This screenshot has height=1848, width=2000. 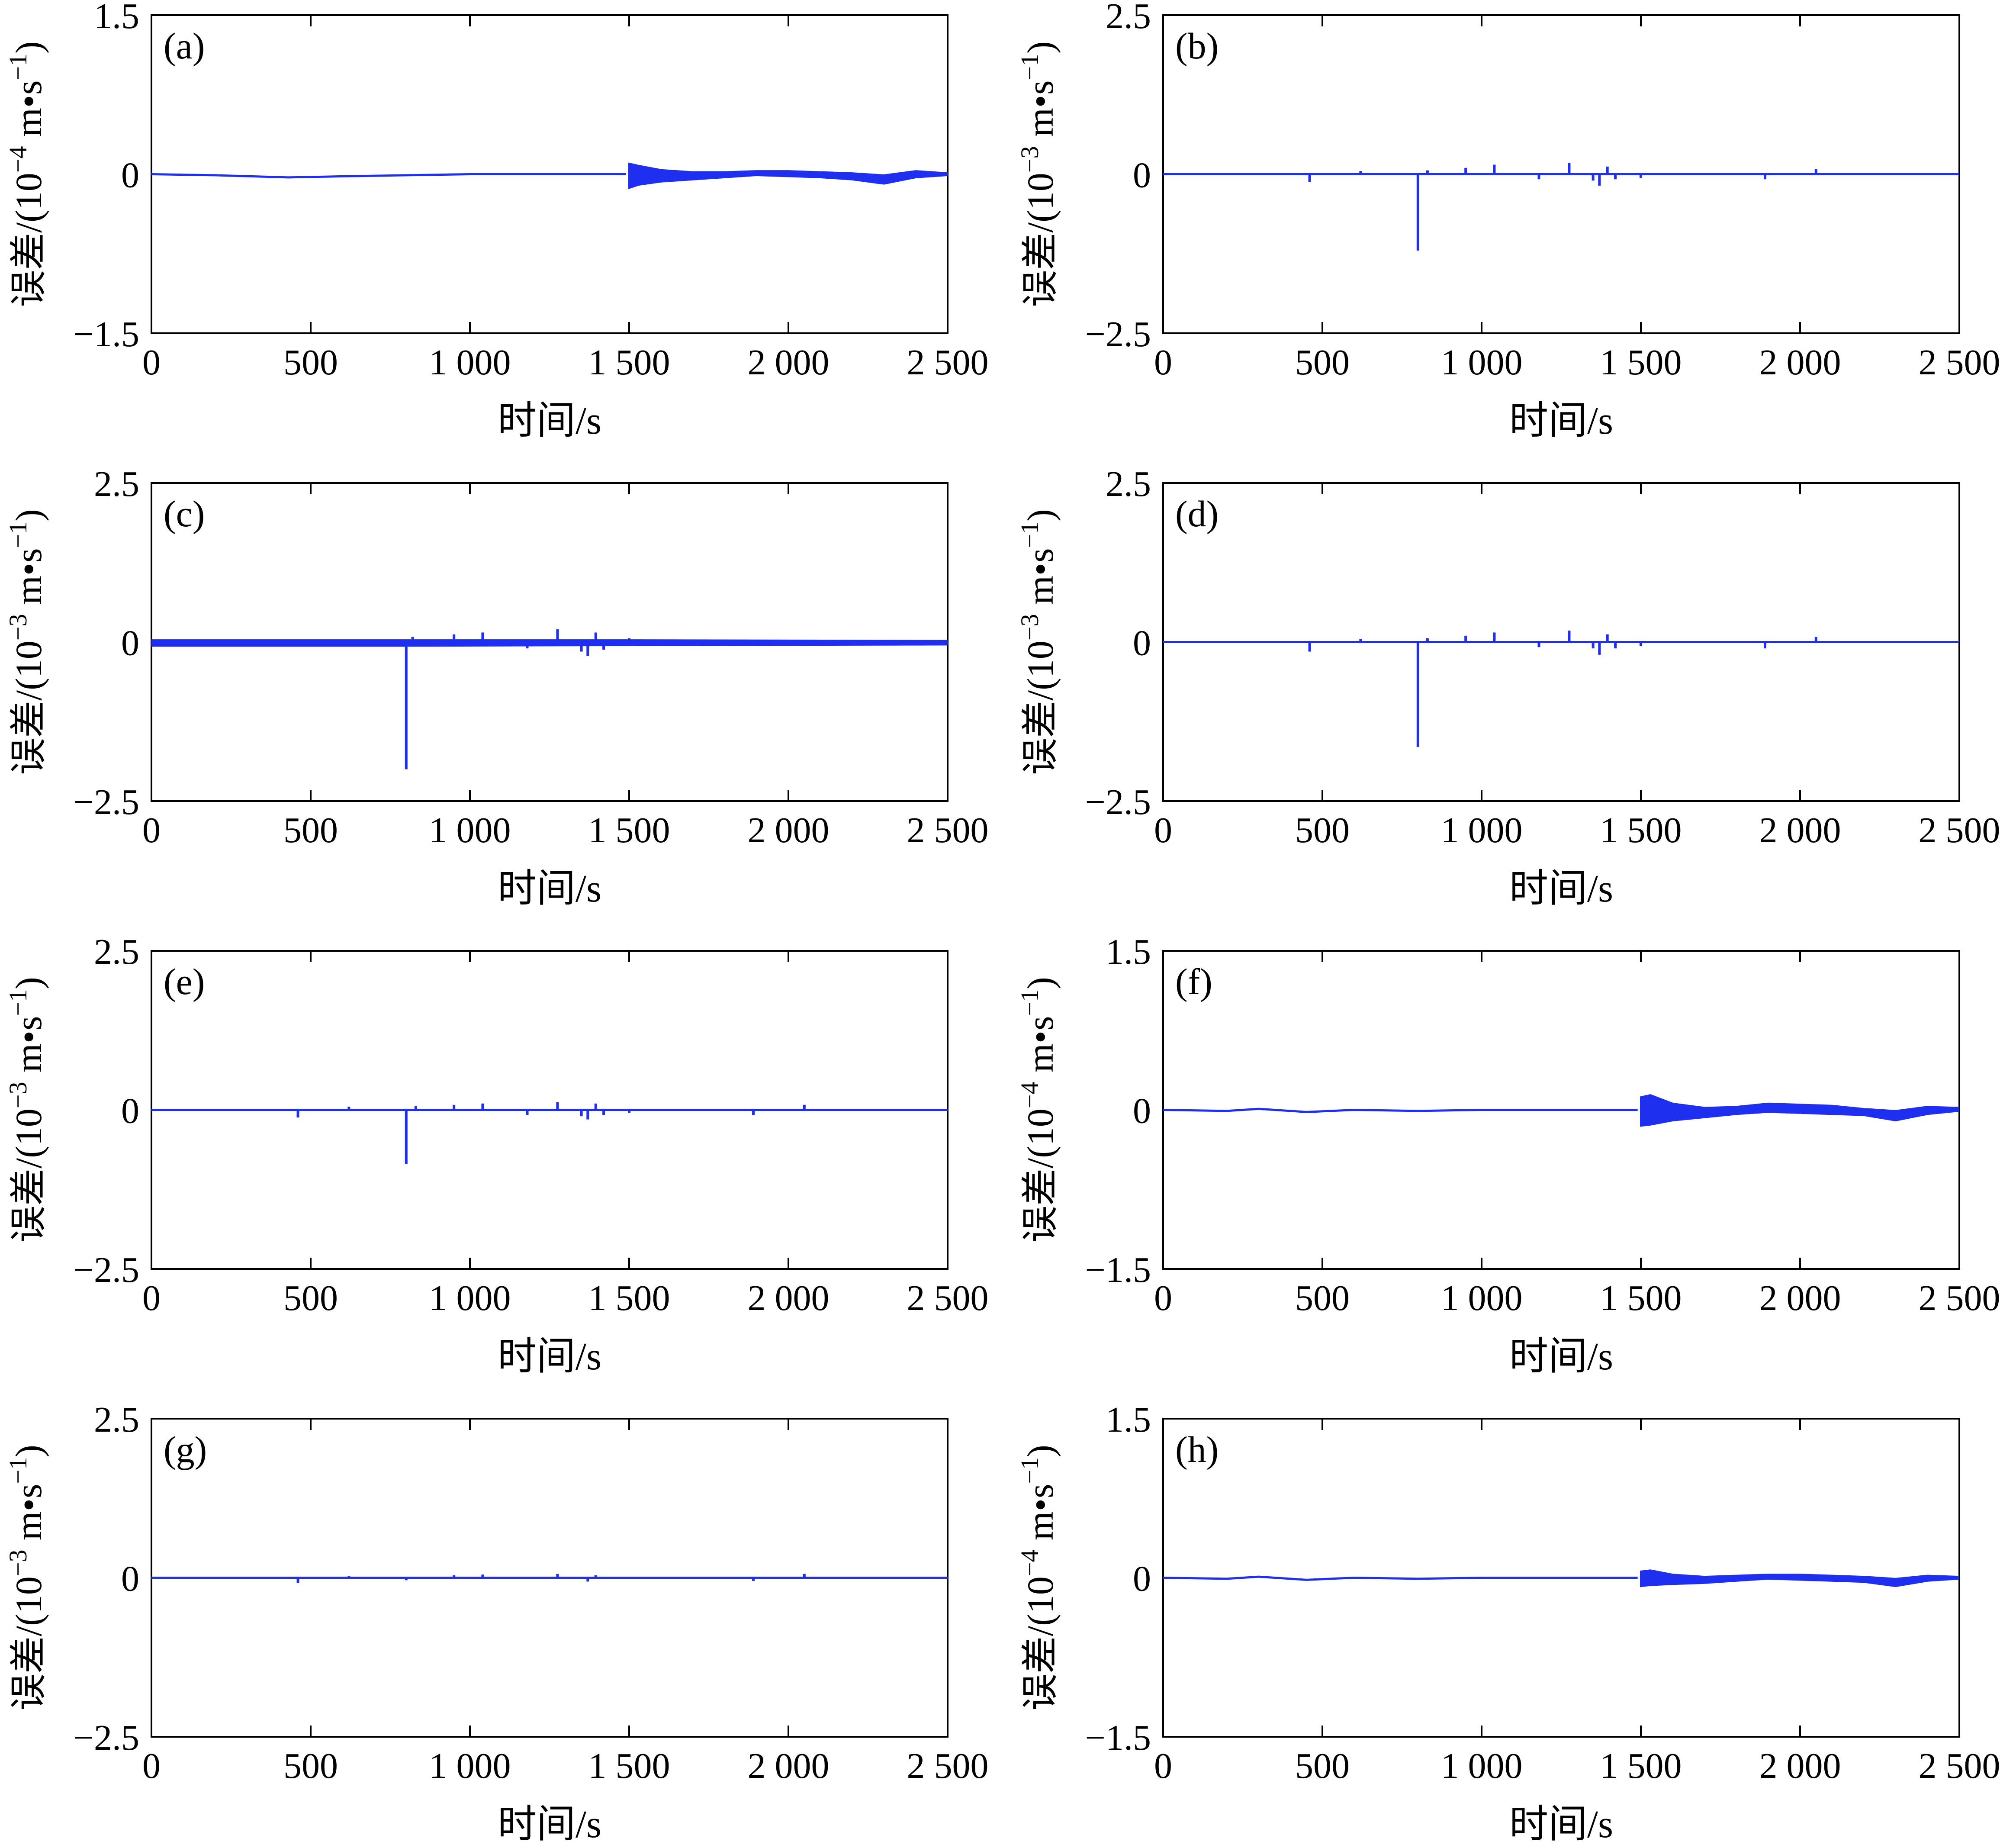 I want to click on panel-label: (a), so click(x=184, y=46).